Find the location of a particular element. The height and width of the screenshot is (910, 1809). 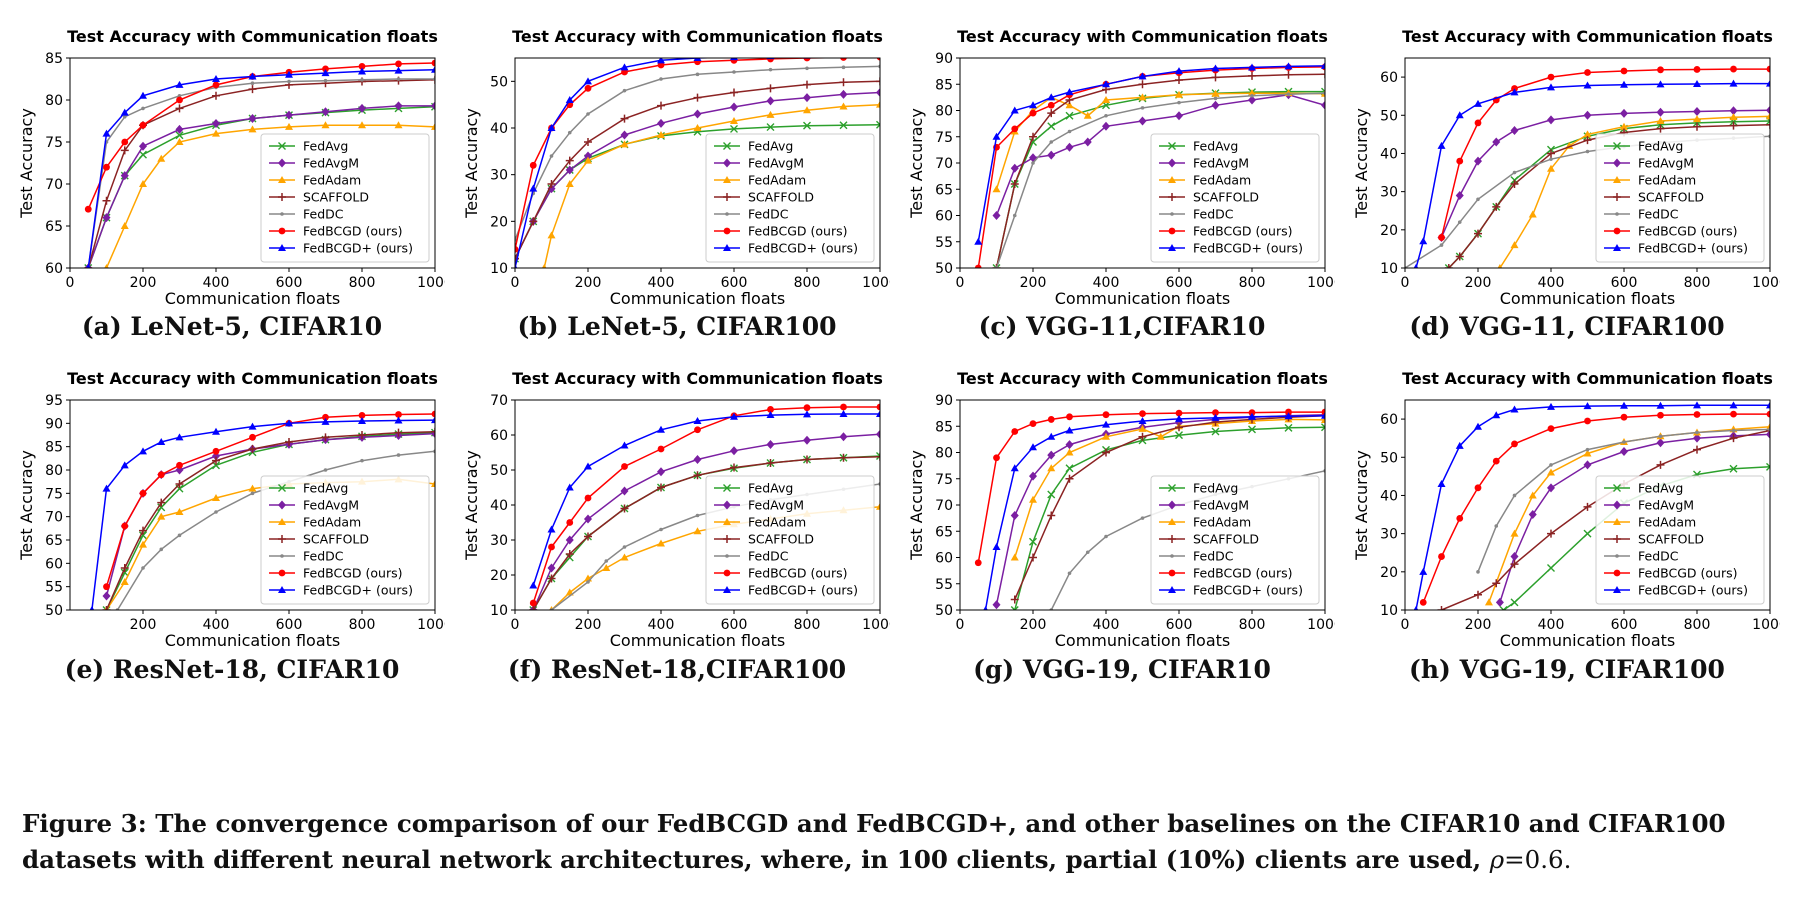

legend-fedadam-point is located at coordinates (1172, 179).